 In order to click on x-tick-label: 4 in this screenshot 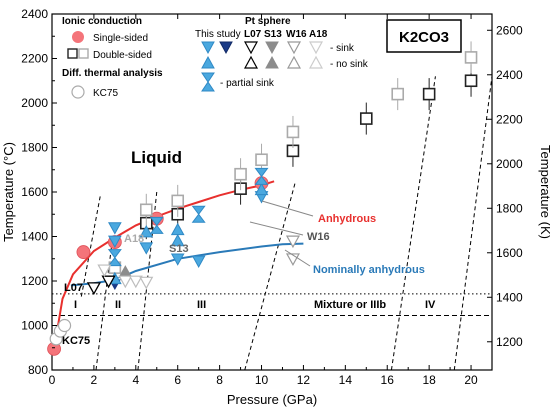, I will do `click(135, 380)`.